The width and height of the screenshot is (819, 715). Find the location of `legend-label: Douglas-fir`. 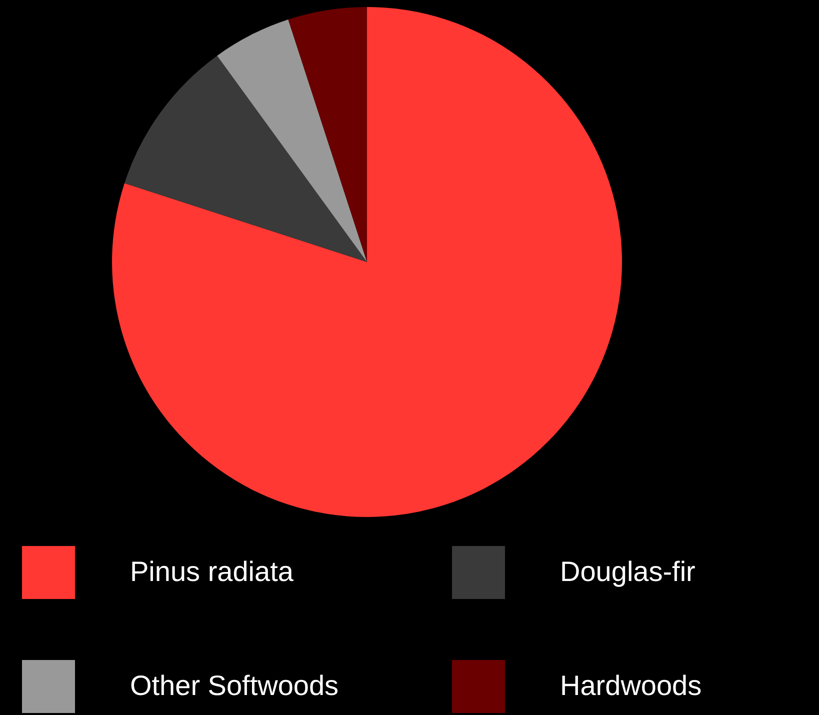

legend-label: Douglas-fir is located at coordinates (628, 572).